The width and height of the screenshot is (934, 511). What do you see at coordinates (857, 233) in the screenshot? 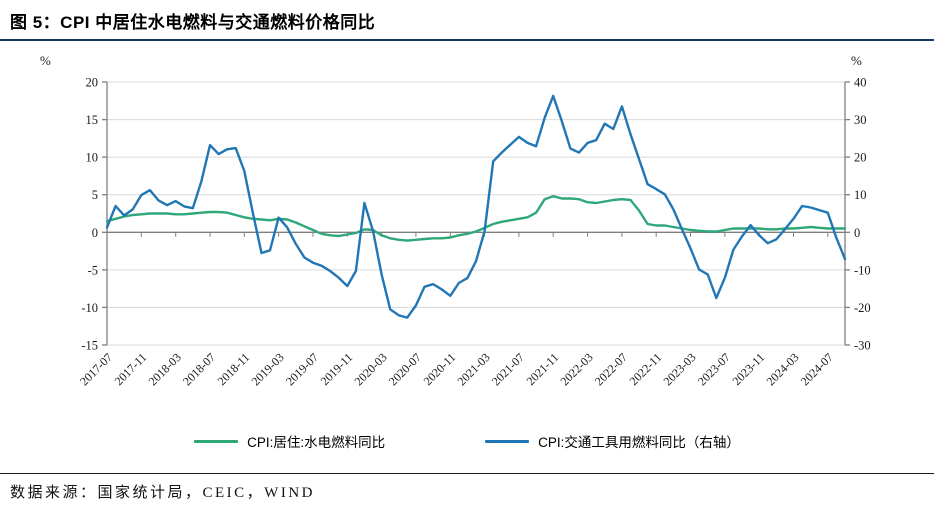
I see `right-axis-tick-label: 0` at bounding box center [857, 233].